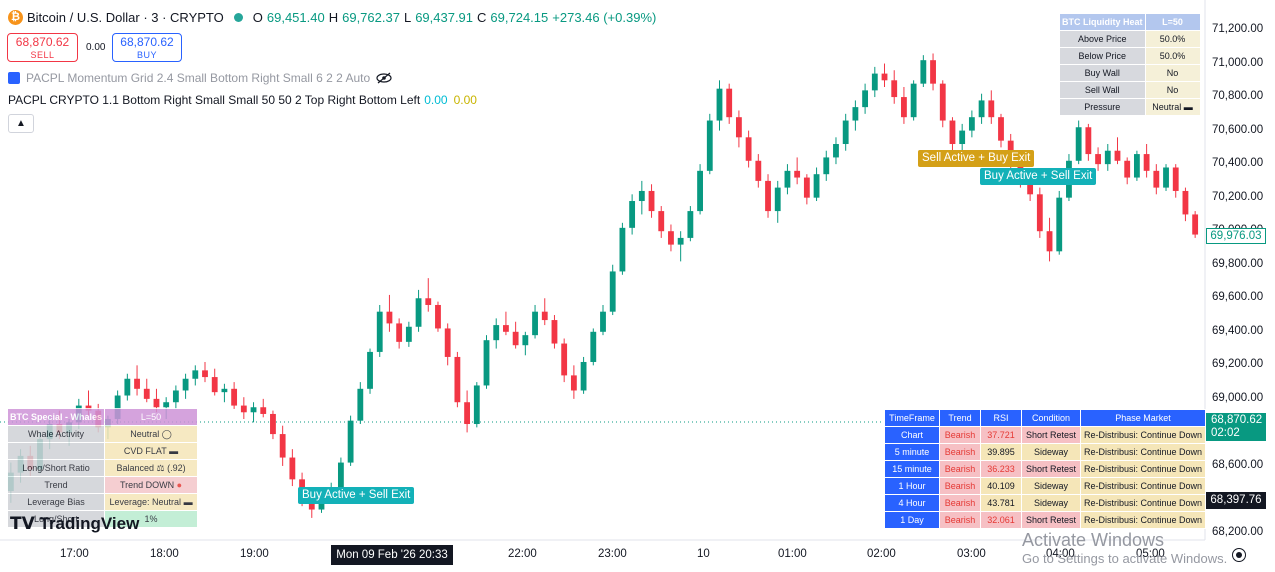 This screenshot has width=1275, height=572. Describe the element at coordinates (1239, 555) in the screenshot. I see `settings-gear-icon` at that location.